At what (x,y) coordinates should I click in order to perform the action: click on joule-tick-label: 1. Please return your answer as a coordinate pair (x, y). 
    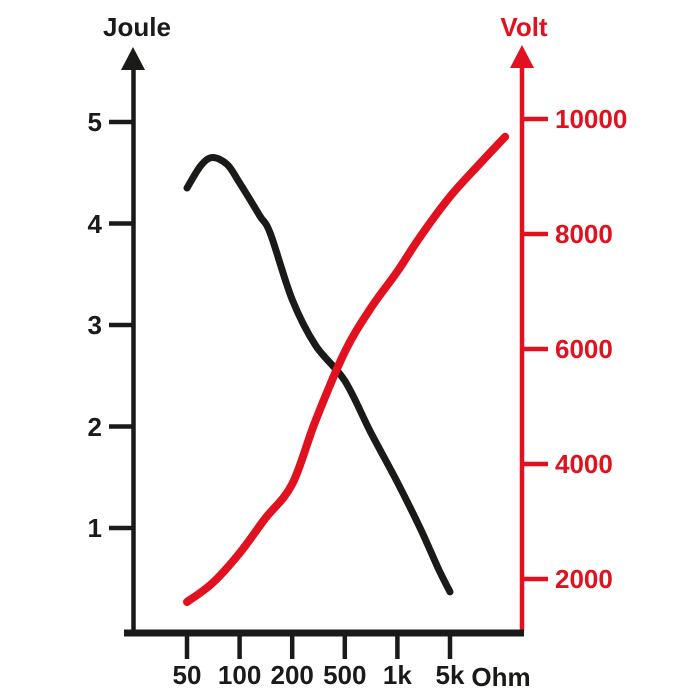
    Looking at the image, I should click on (94, 528).